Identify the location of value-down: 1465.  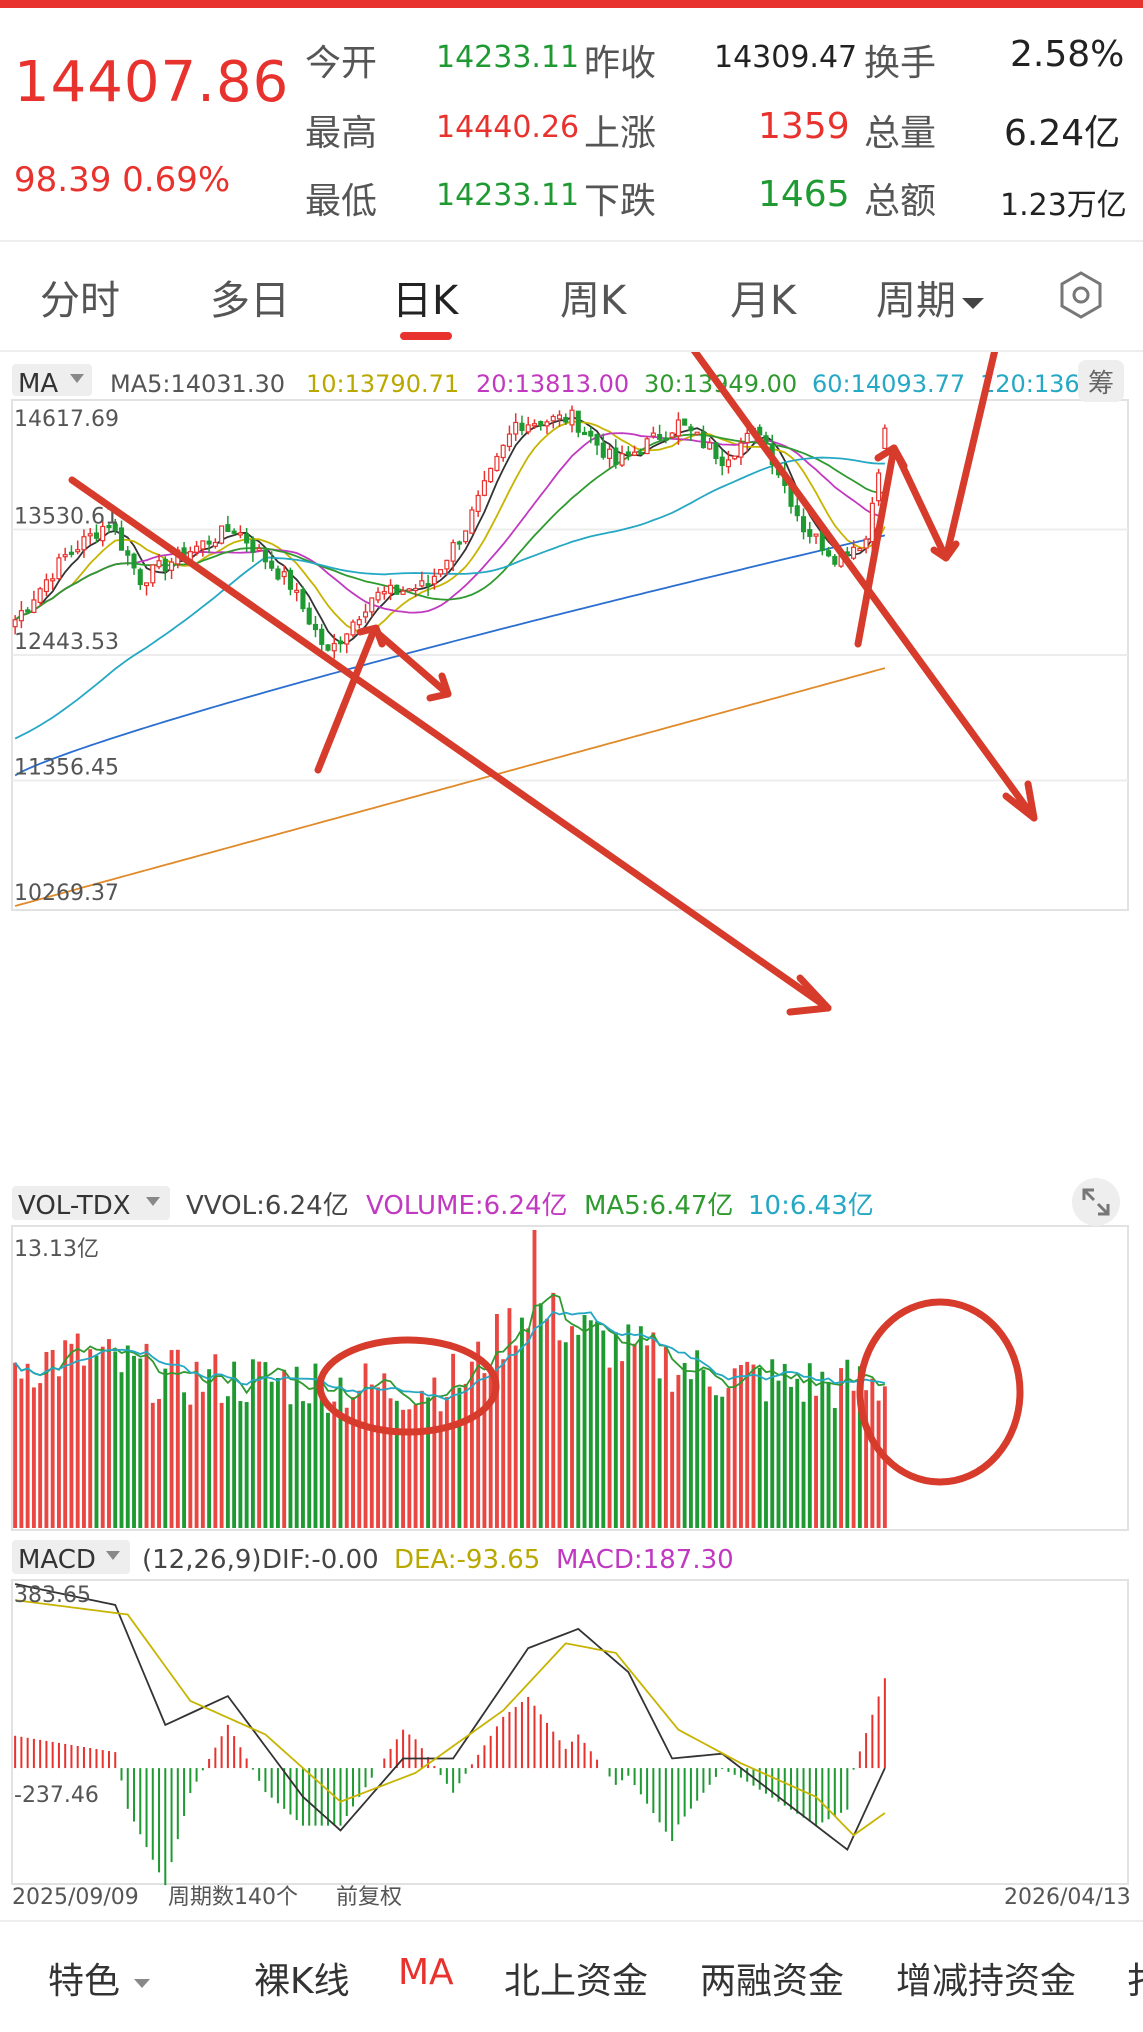
(804, 194).